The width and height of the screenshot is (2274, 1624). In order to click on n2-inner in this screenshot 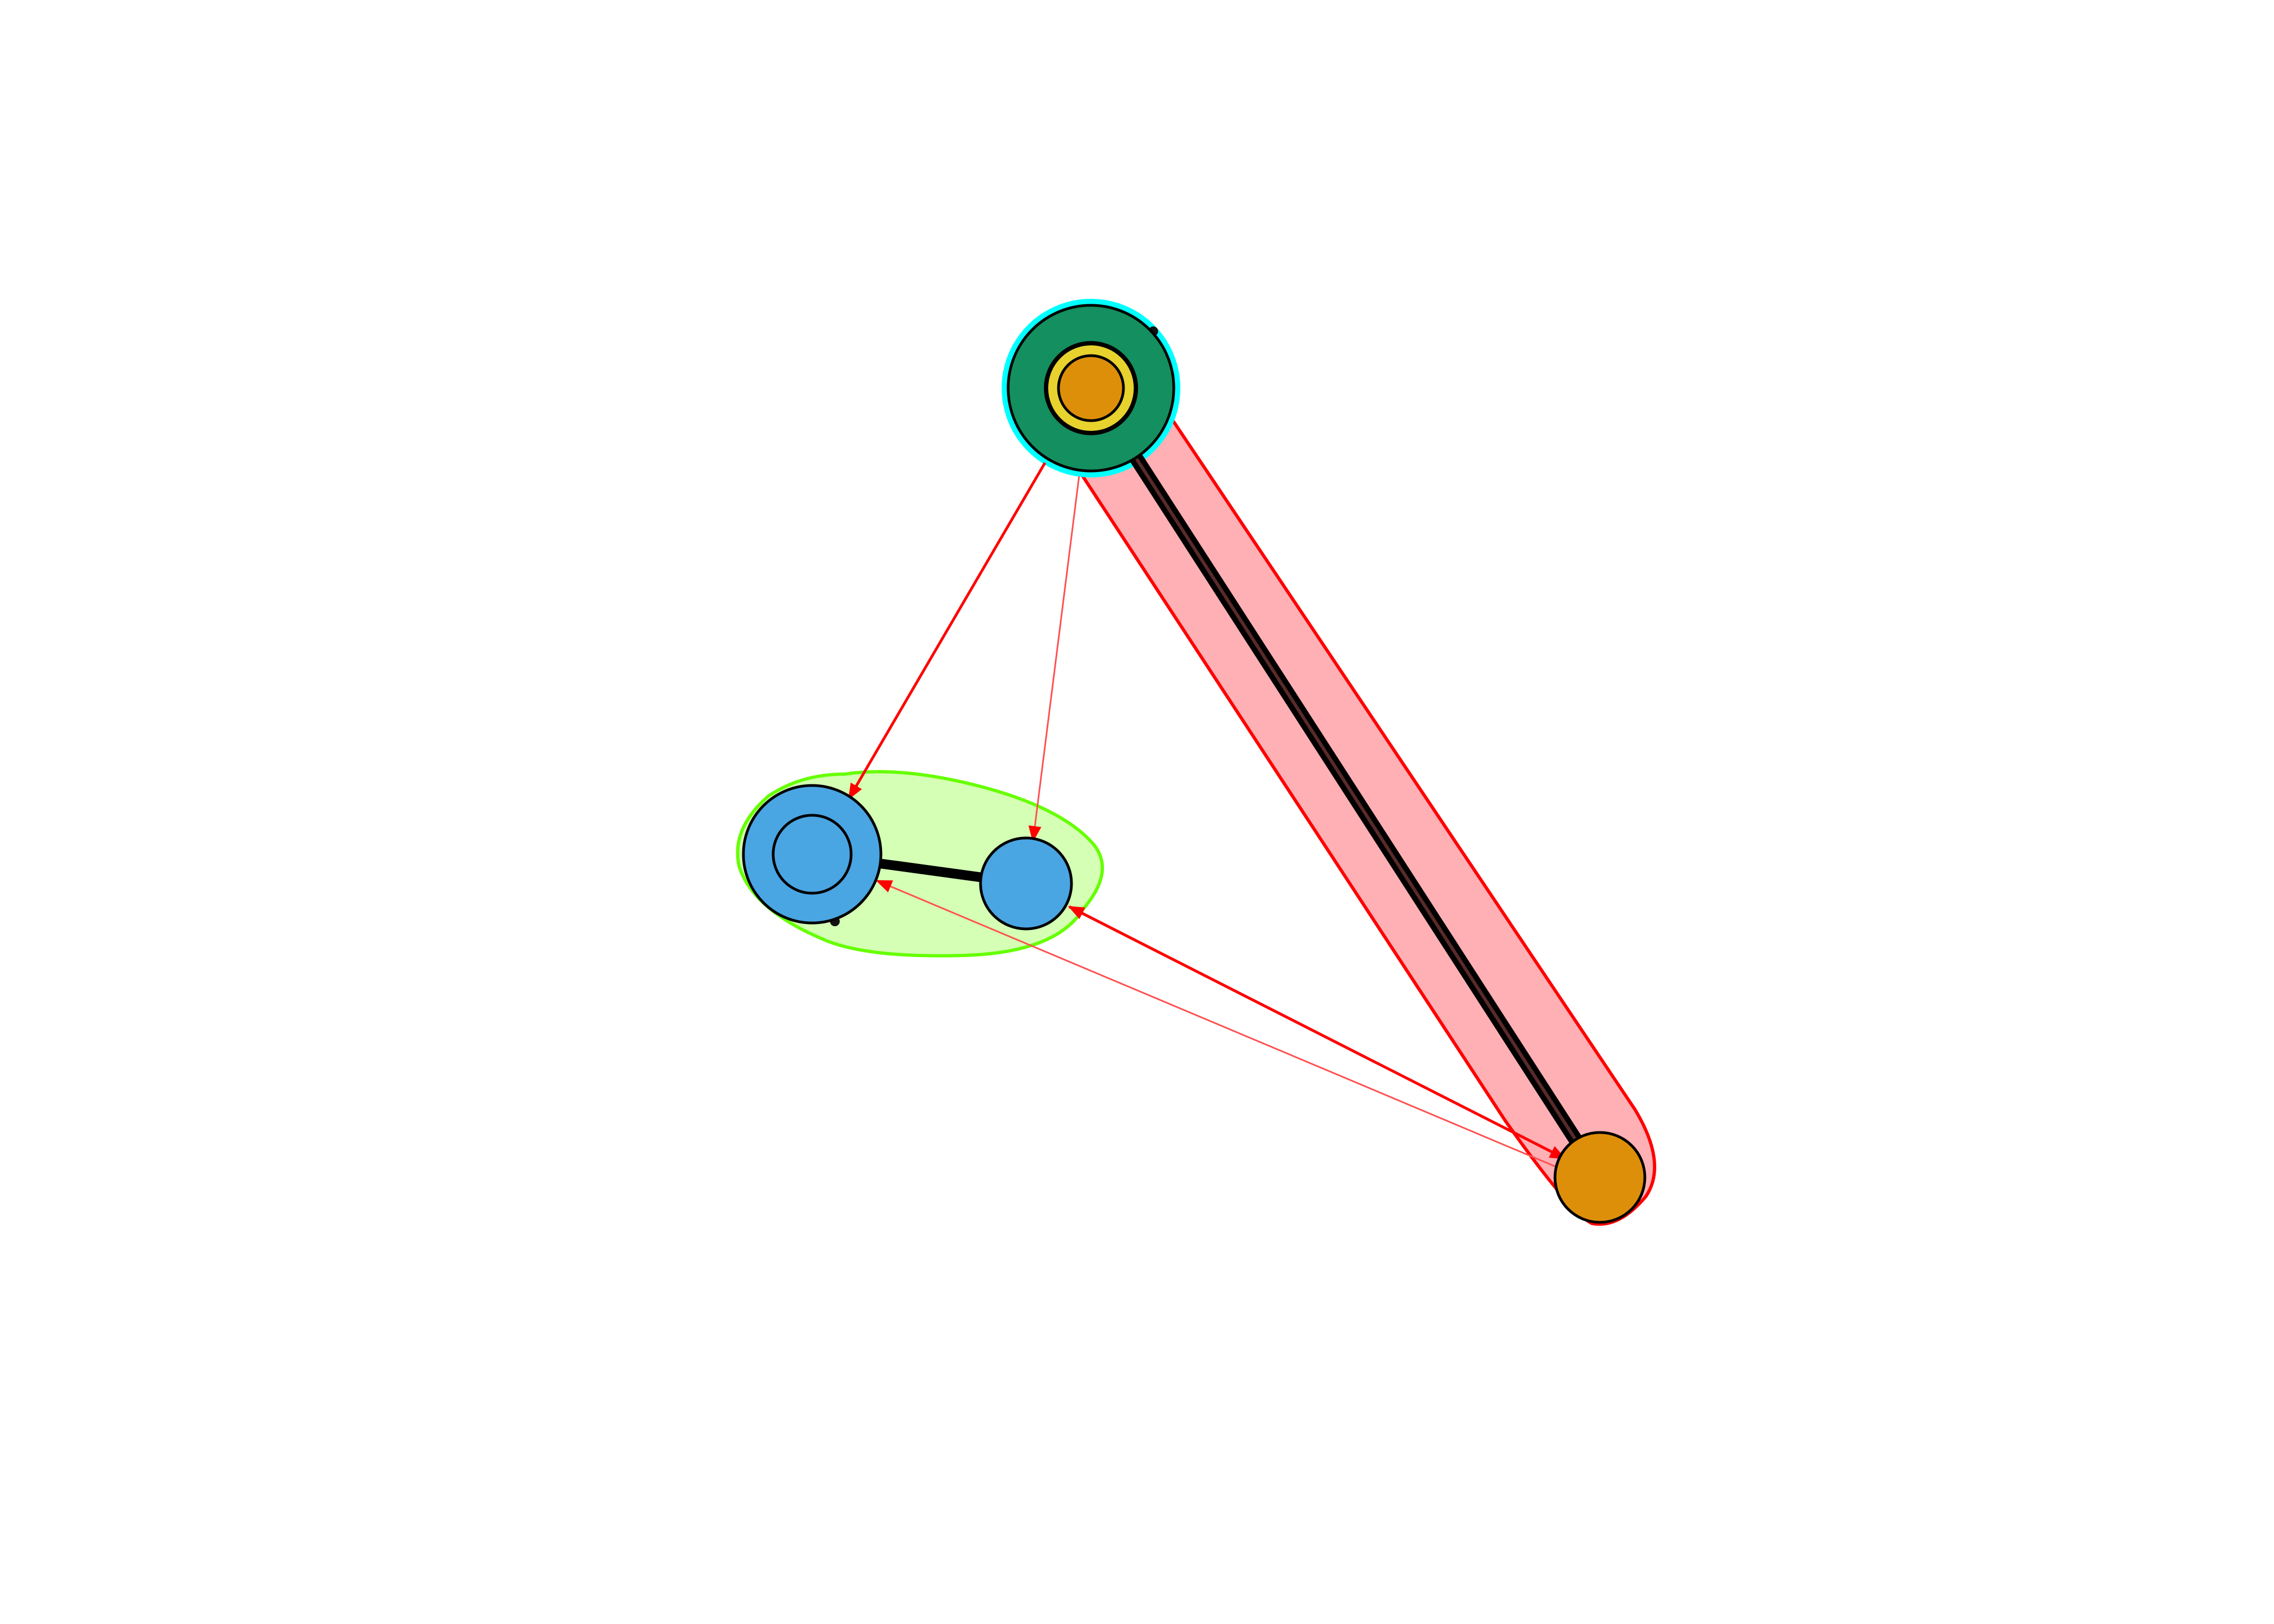, I will do `click(813, 854)`.